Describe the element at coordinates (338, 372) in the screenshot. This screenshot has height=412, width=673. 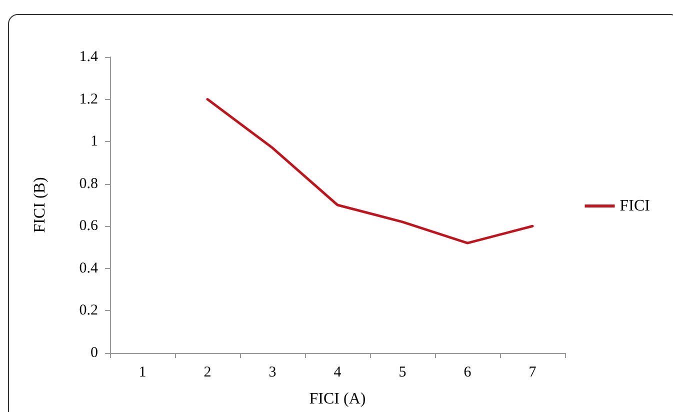
I see `x-tick-label: 4` at that location.